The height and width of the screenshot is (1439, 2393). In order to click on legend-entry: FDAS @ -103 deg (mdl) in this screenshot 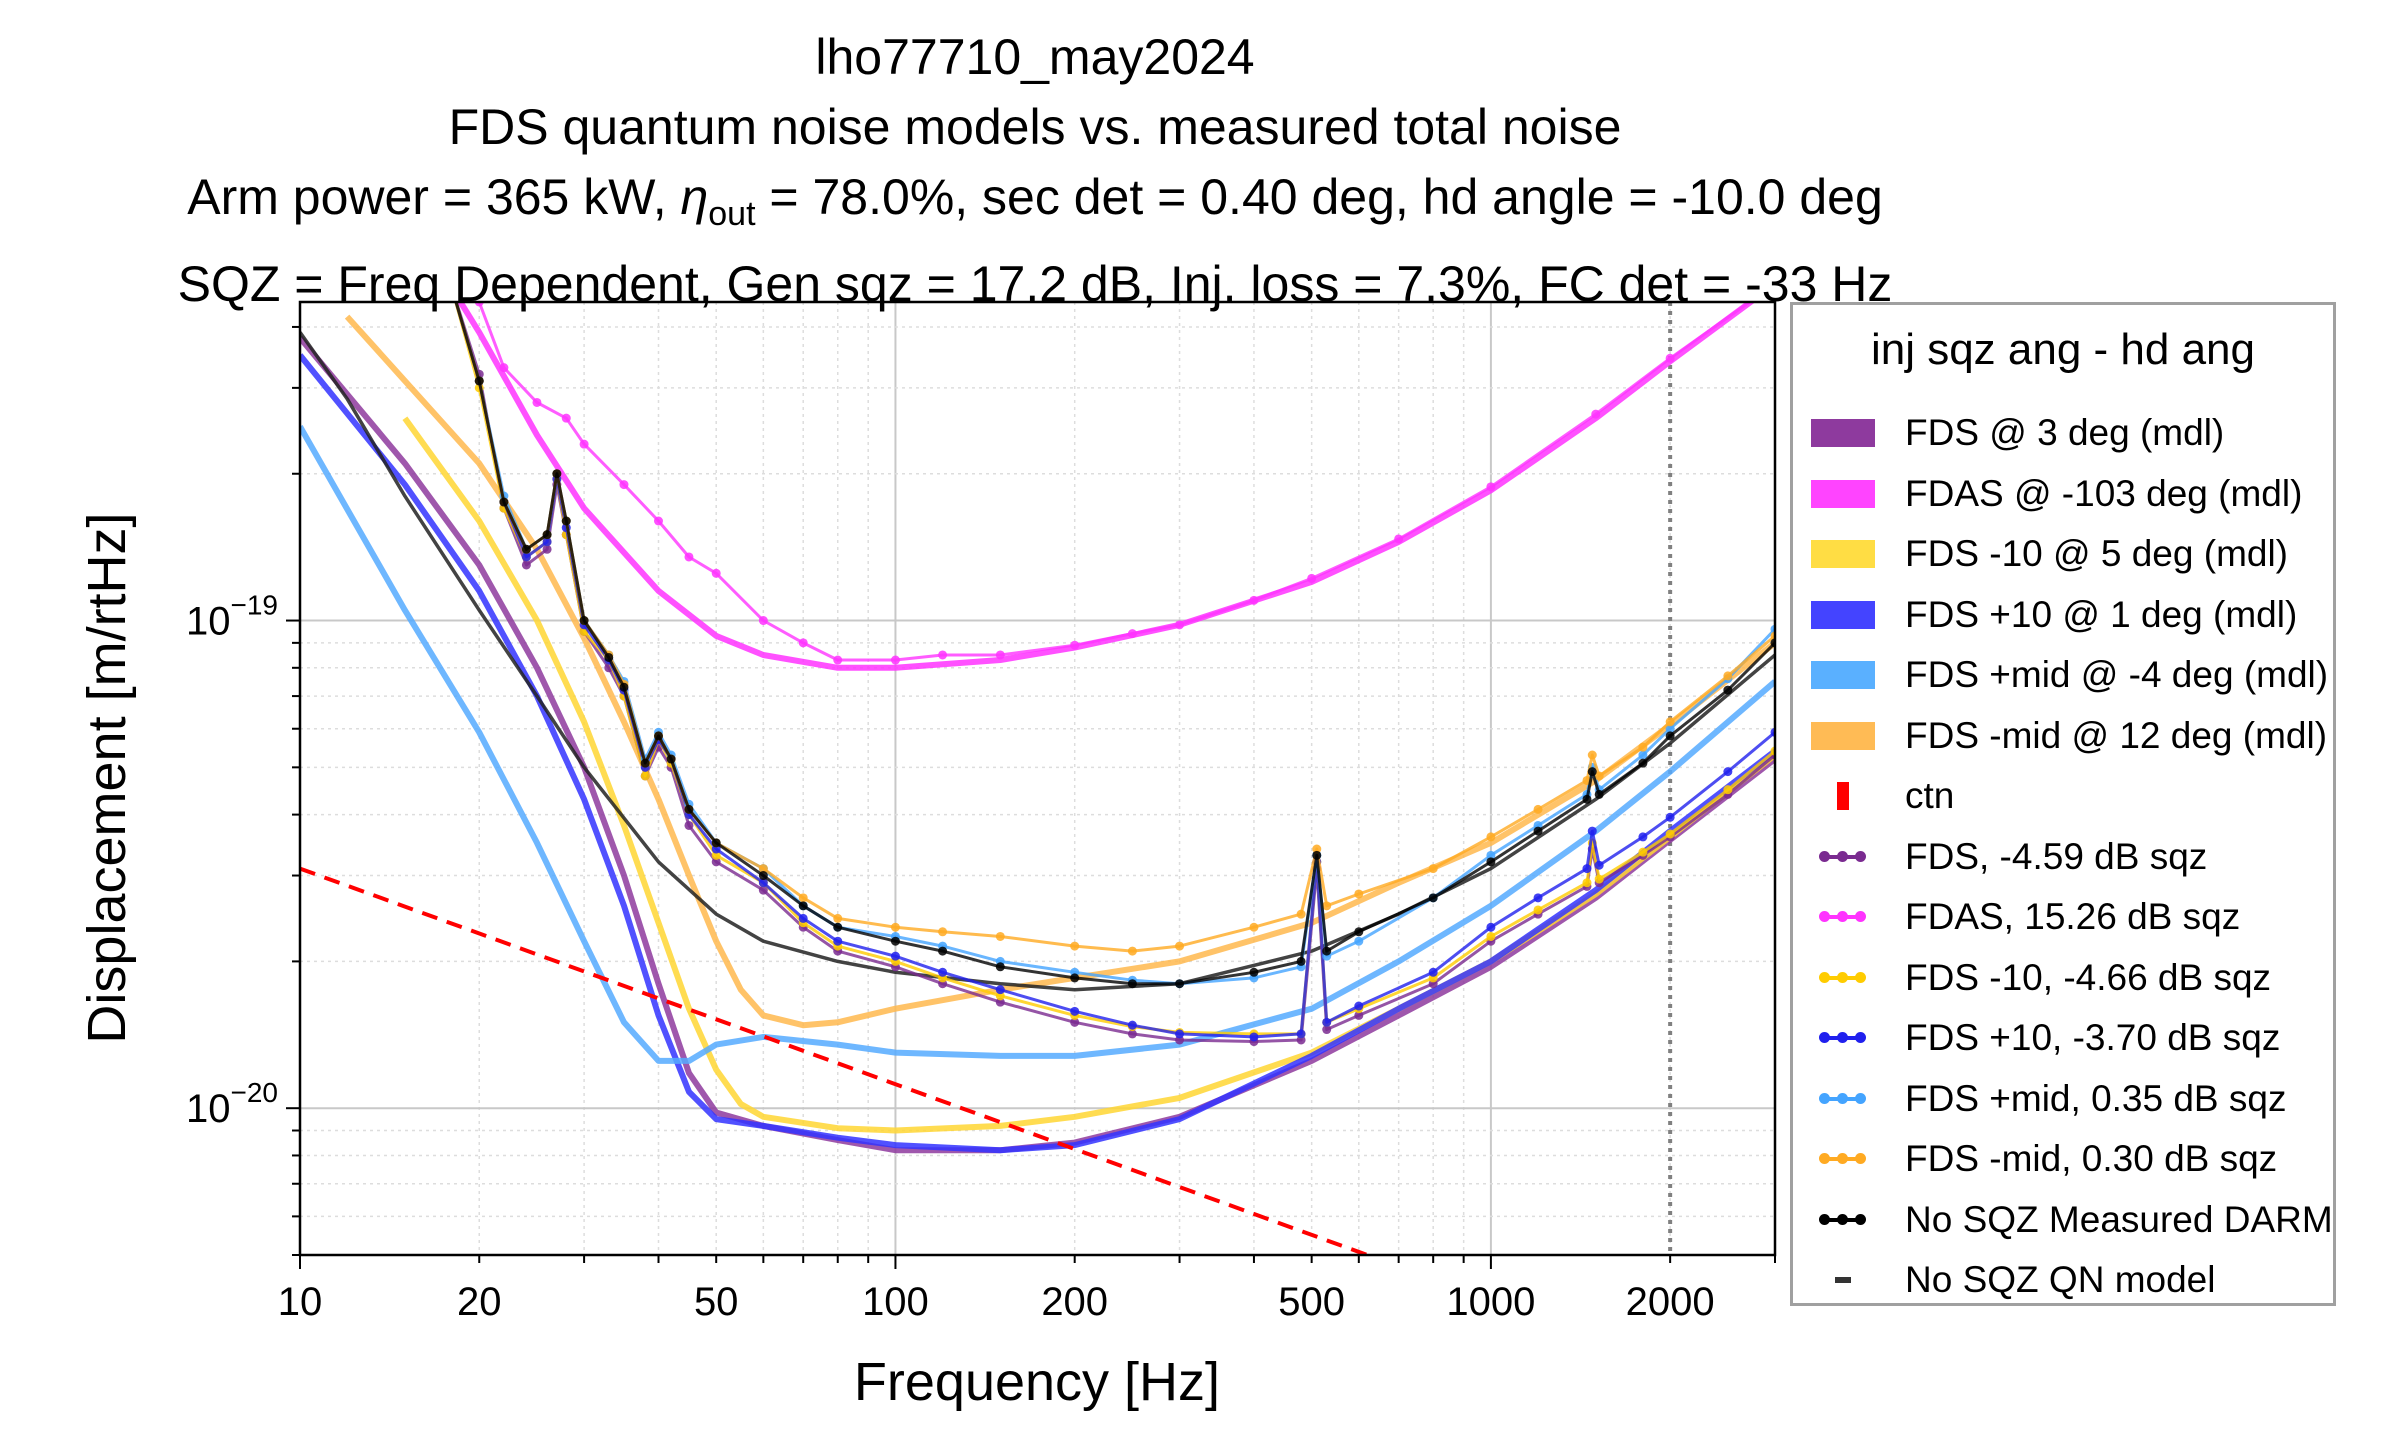, I will do `click(2047, 494)`.